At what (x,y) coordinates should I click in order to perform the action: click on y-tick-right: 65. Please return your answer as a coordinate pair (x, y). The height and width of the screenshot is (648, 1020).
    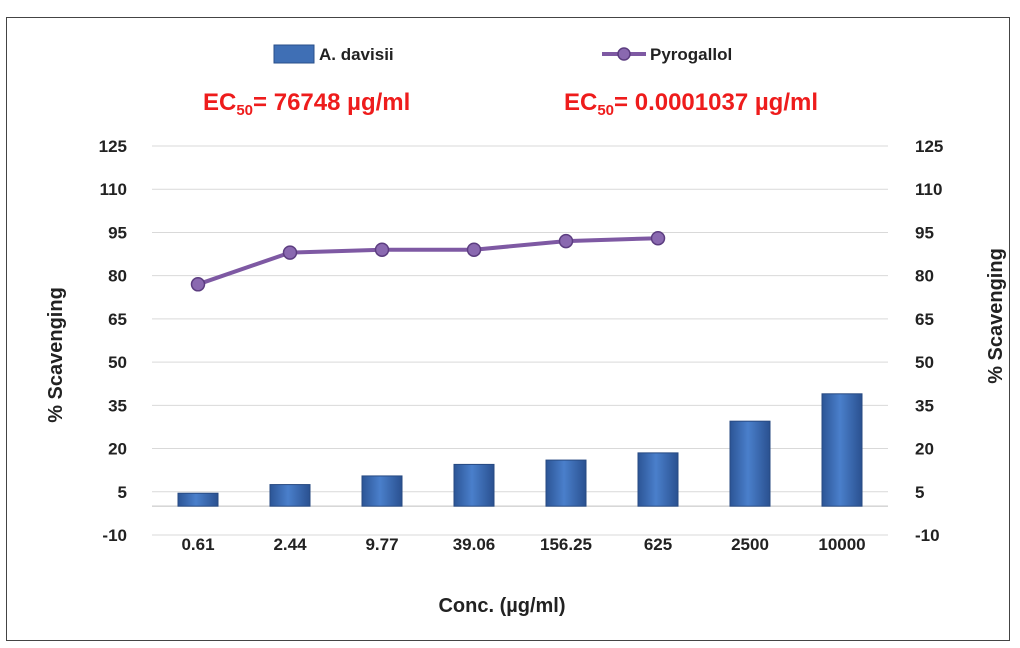
    Looking at the image, I should click on (924, 319).